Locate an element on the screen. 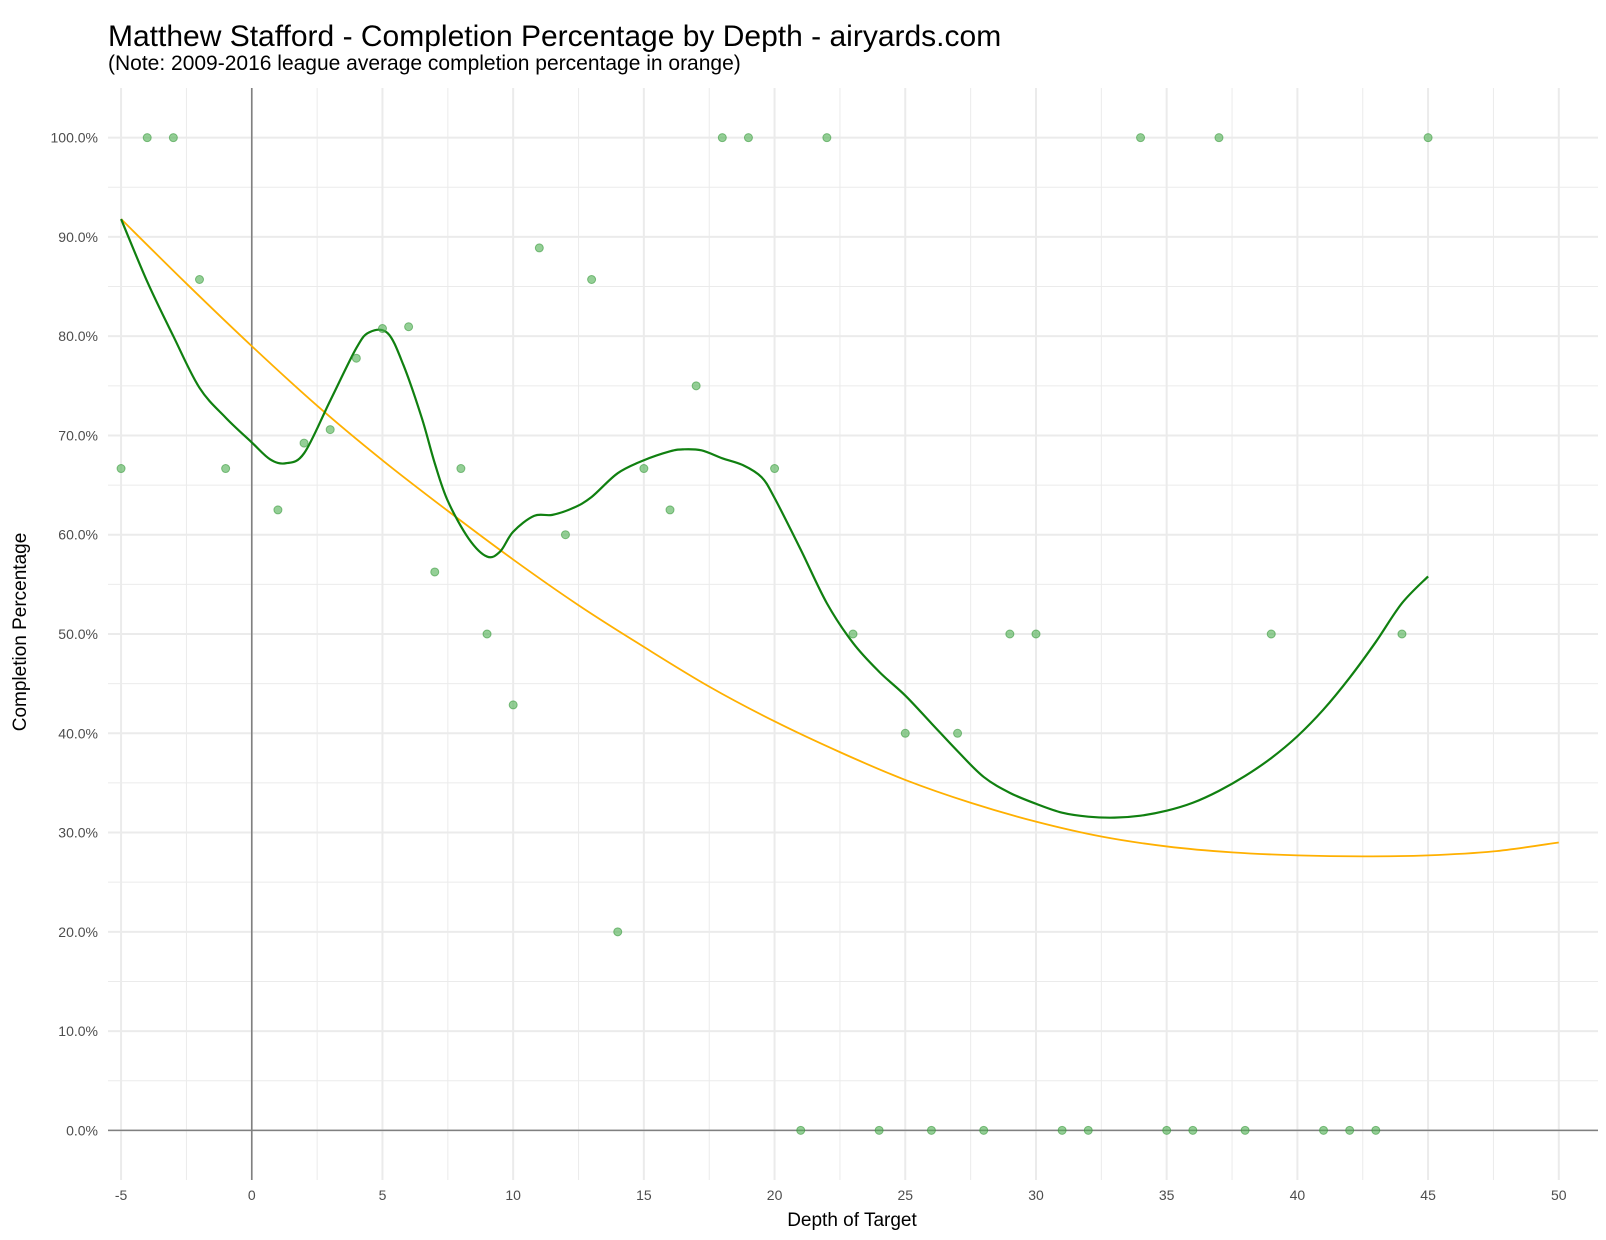  y-tick-label: 80.0% is located at coordinates (78, 336).